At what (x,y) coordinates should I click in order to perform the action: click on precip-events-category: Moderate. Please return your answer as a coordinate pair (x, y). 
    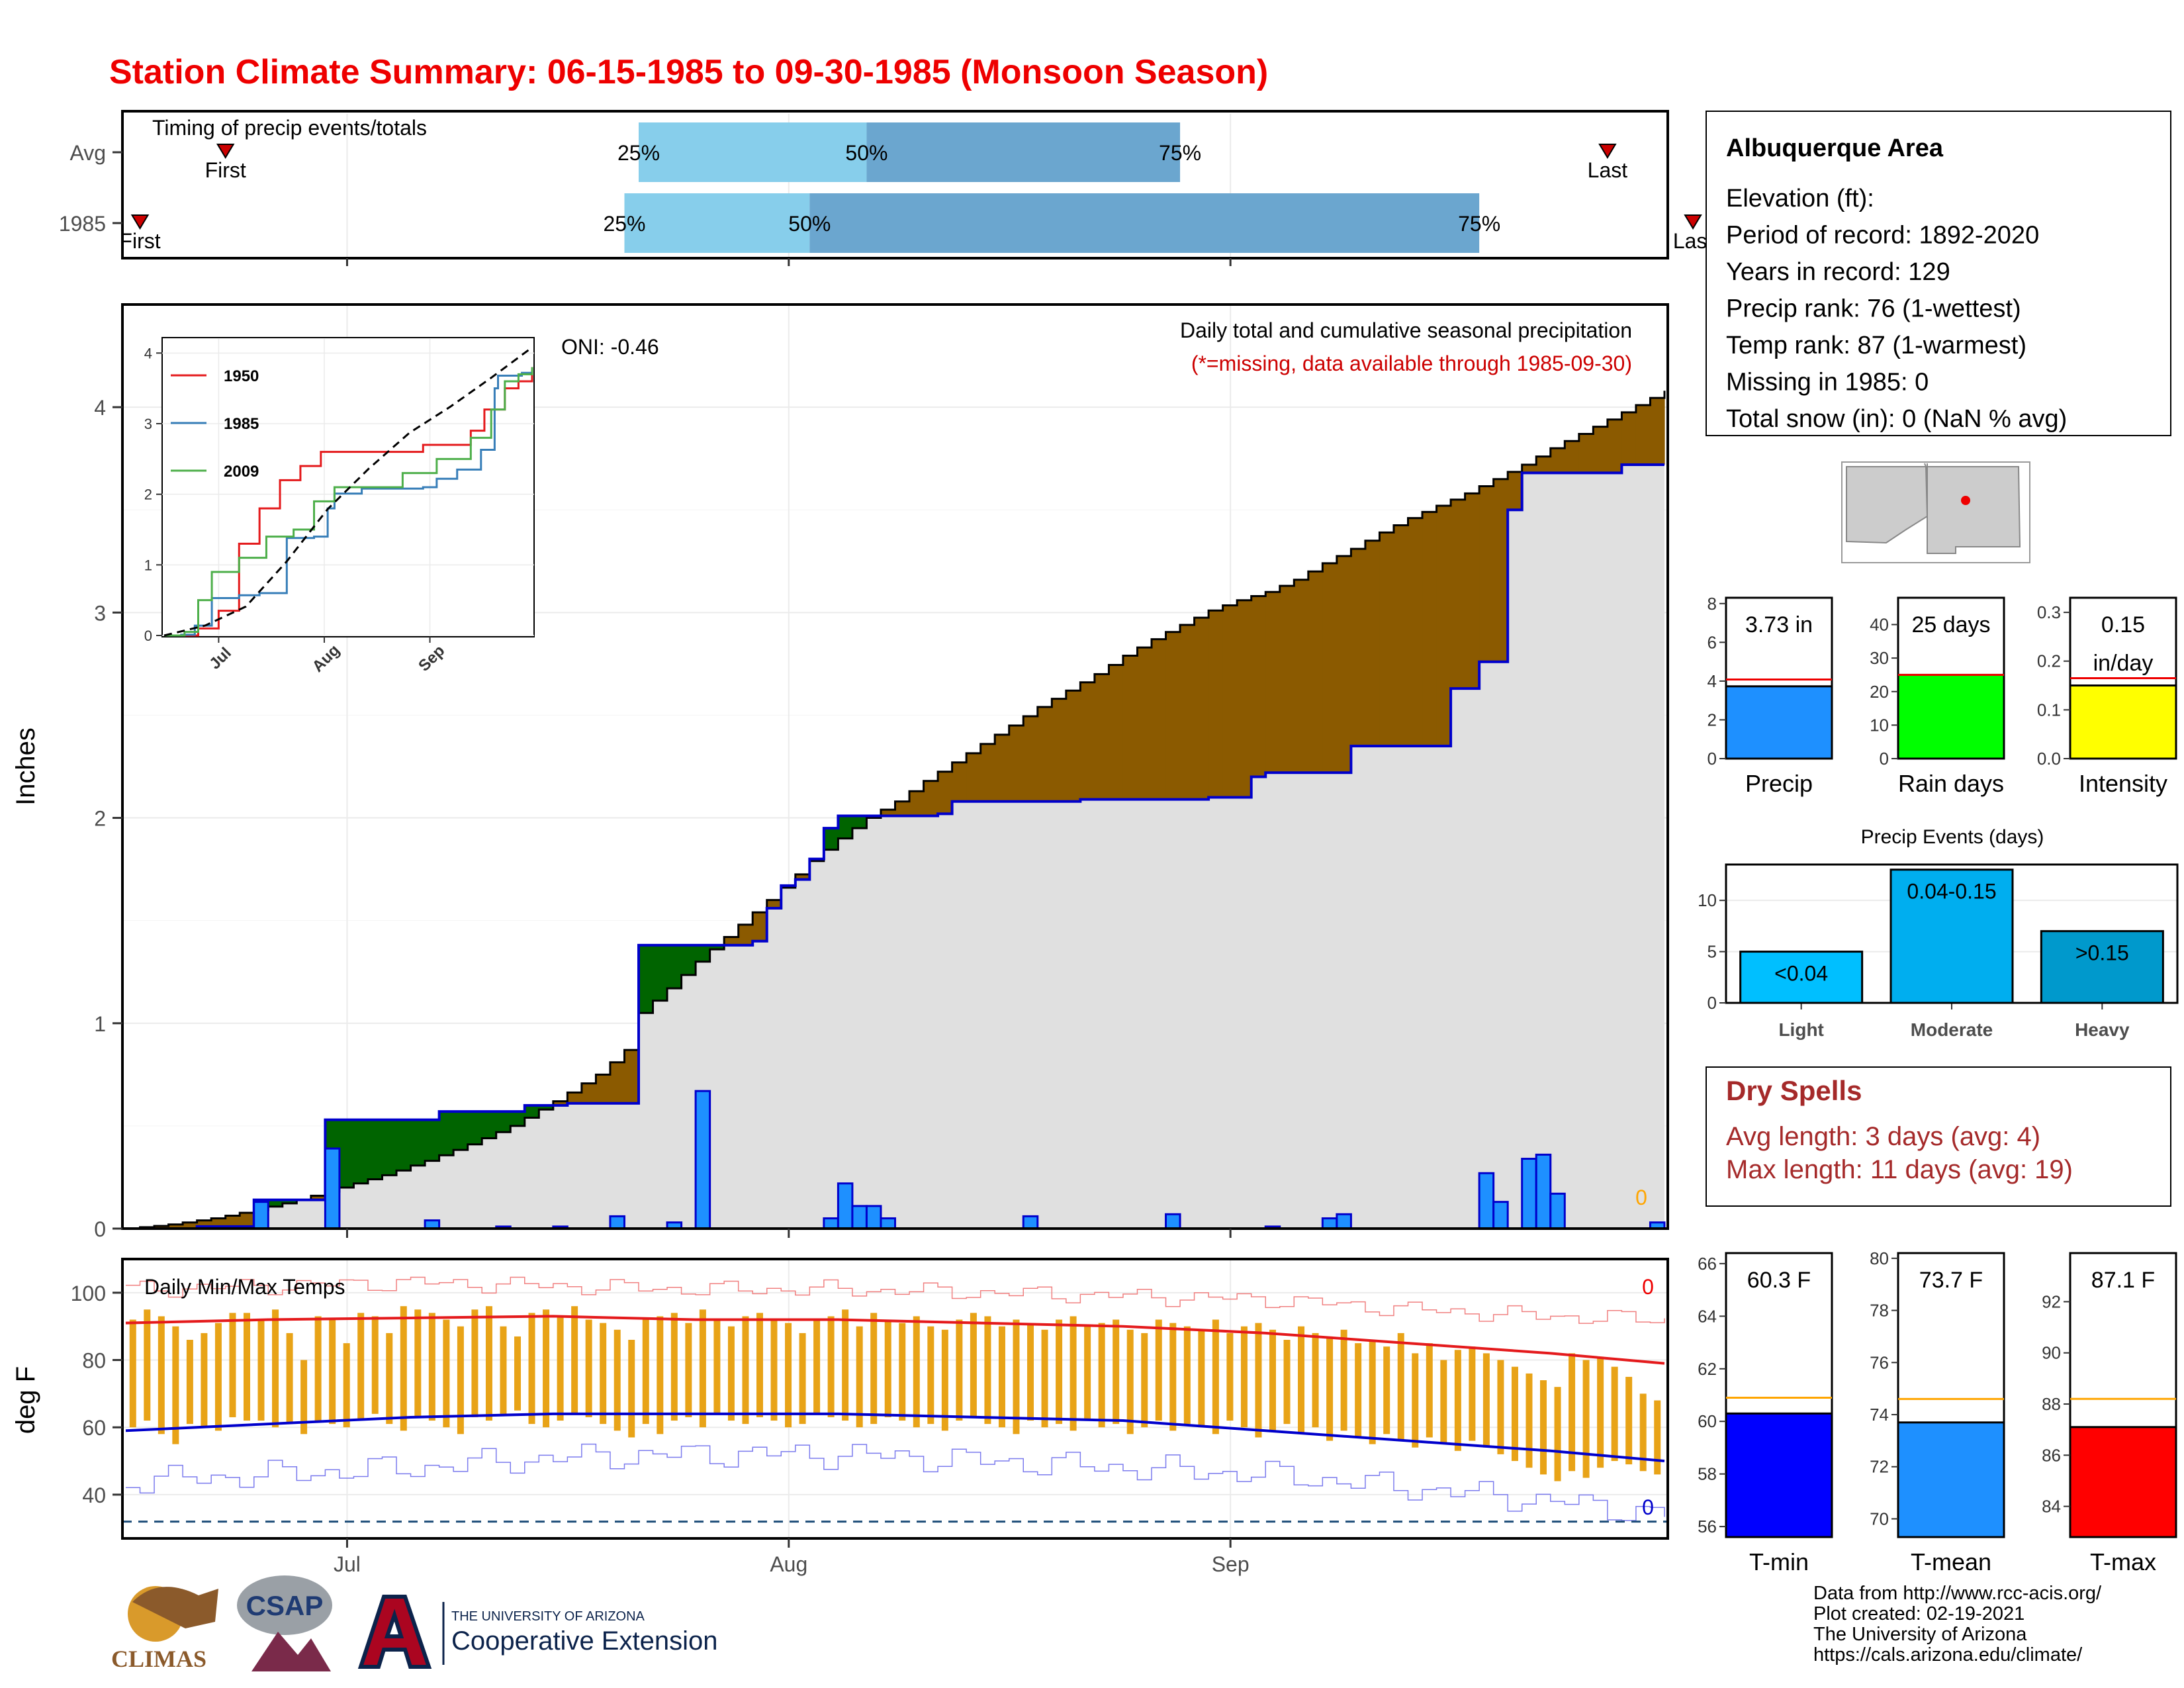
    Looking at the image, I should click on (1952, 1029).